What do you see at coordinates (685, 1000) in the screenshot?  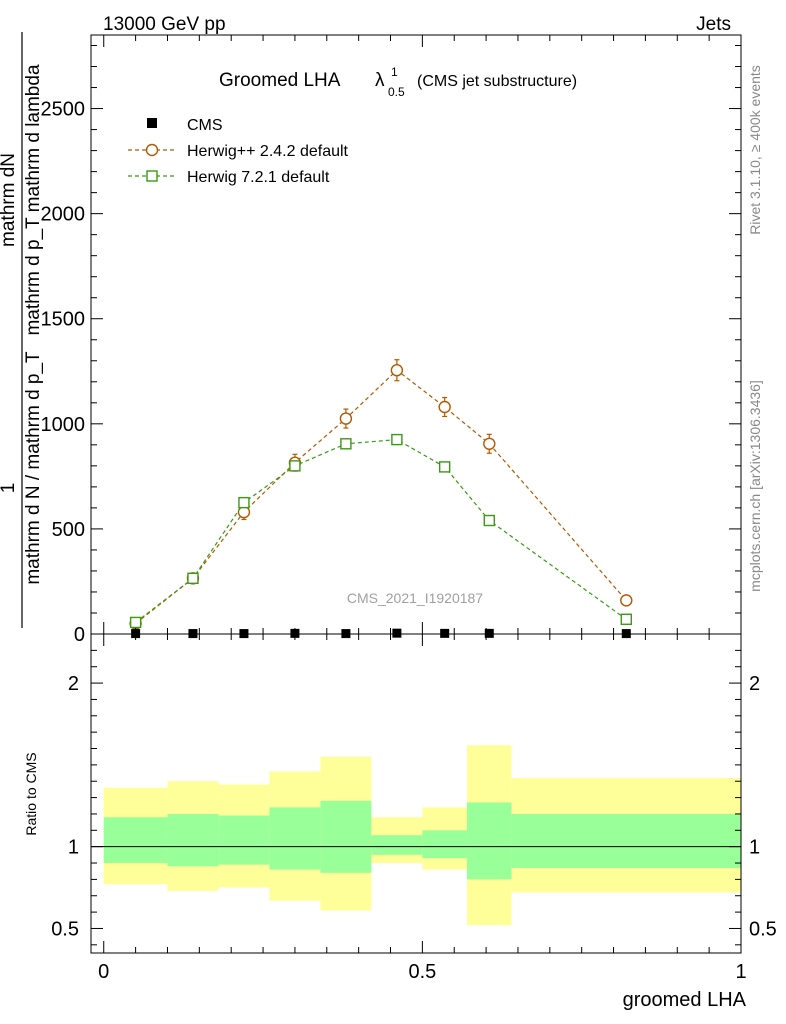 I see `x-axis-label: groomed LHA` at bounding box center [685, 1000].